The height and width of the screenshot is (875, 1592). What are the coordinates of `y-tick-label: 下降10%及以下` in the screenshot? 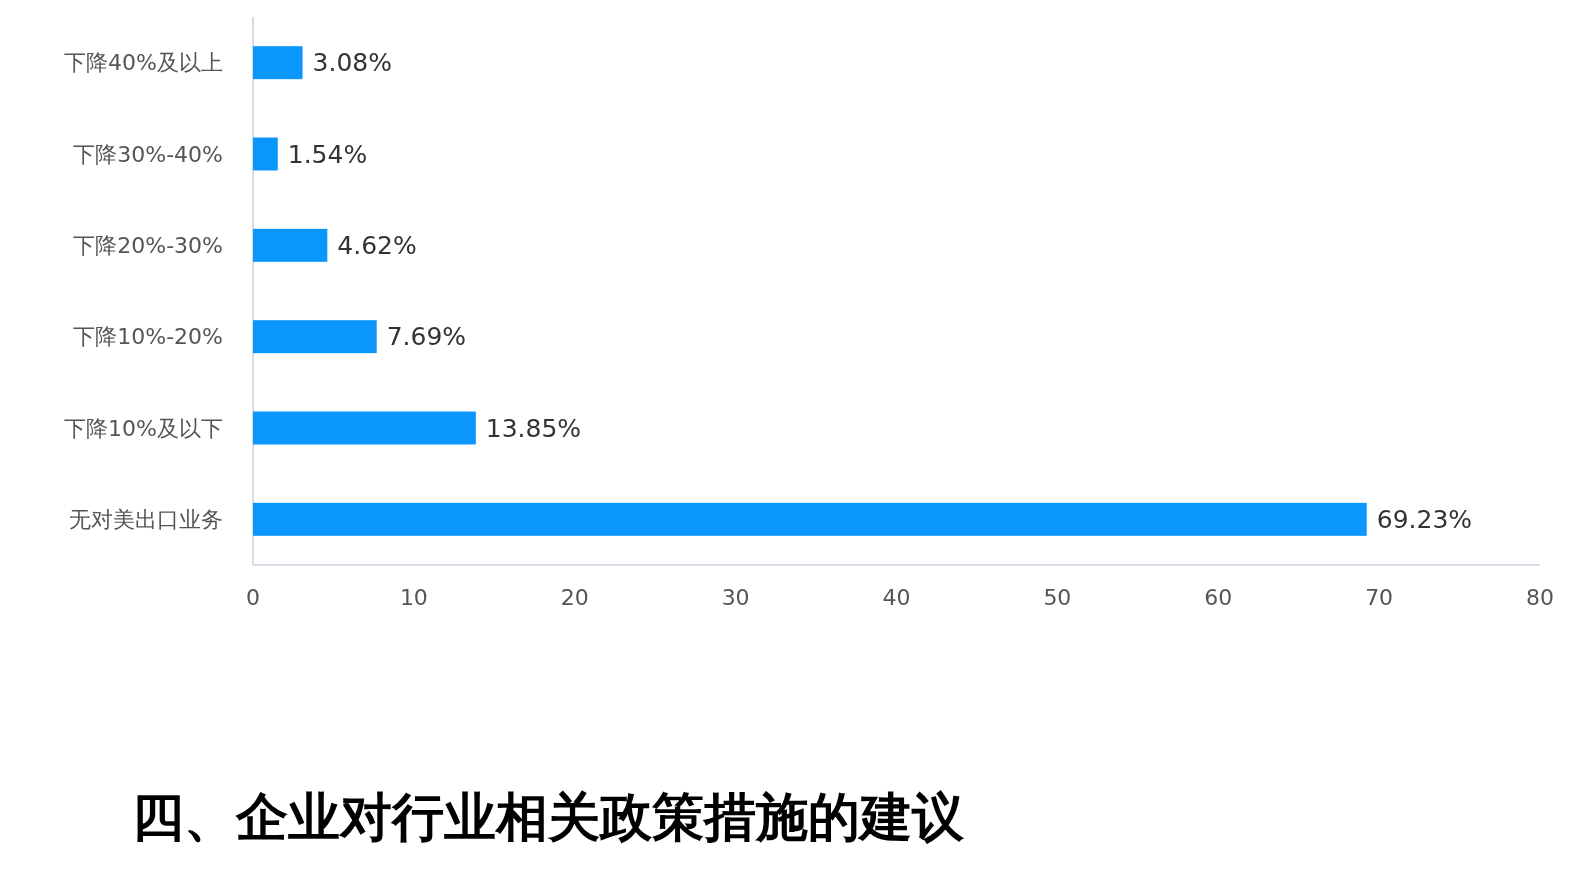 It's located at (143, 428).